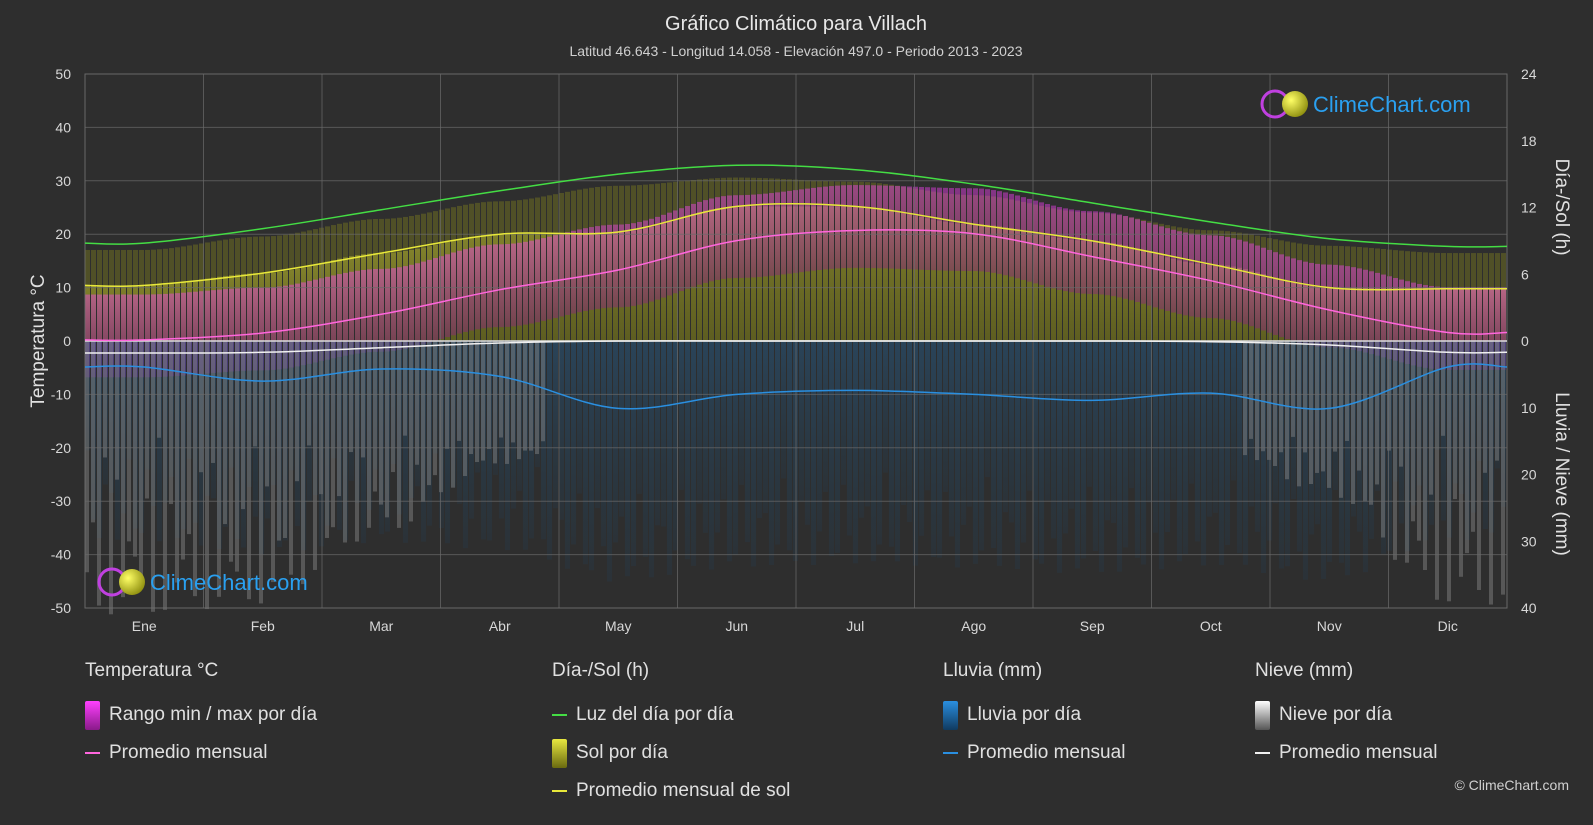 This screenshot has height=825, width=1593. What do you see at coordinates (202, 582) in the screenshot?
I see `logo-bottom: ClimeChart.com` at bounding box center [202, 582].